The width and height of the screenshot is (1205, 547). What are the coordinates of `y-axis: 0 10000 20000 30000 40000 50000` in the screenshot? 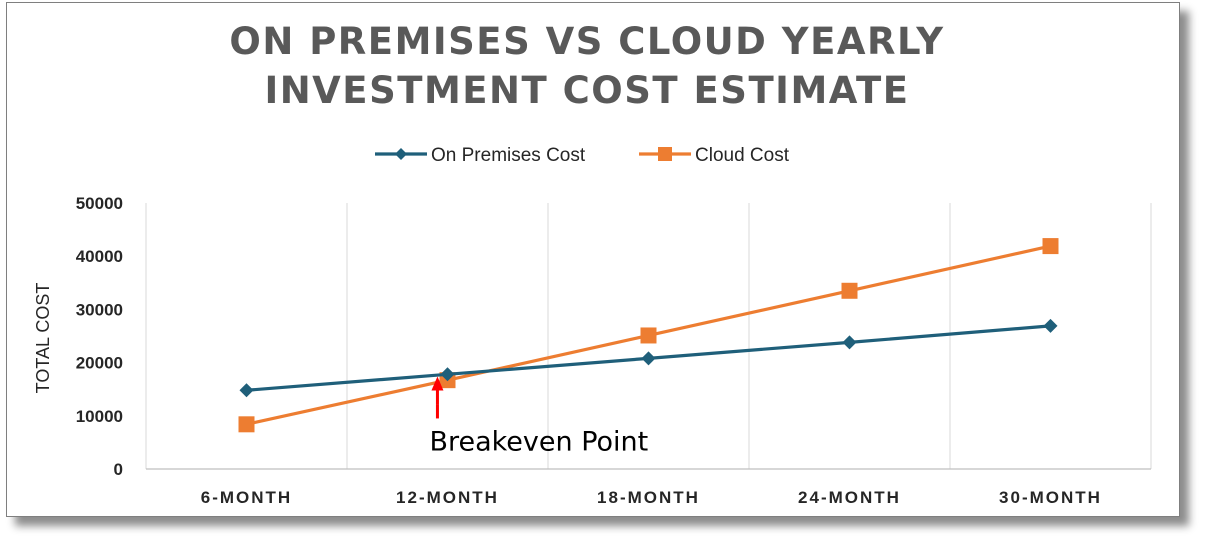 It's located at (99, 336).